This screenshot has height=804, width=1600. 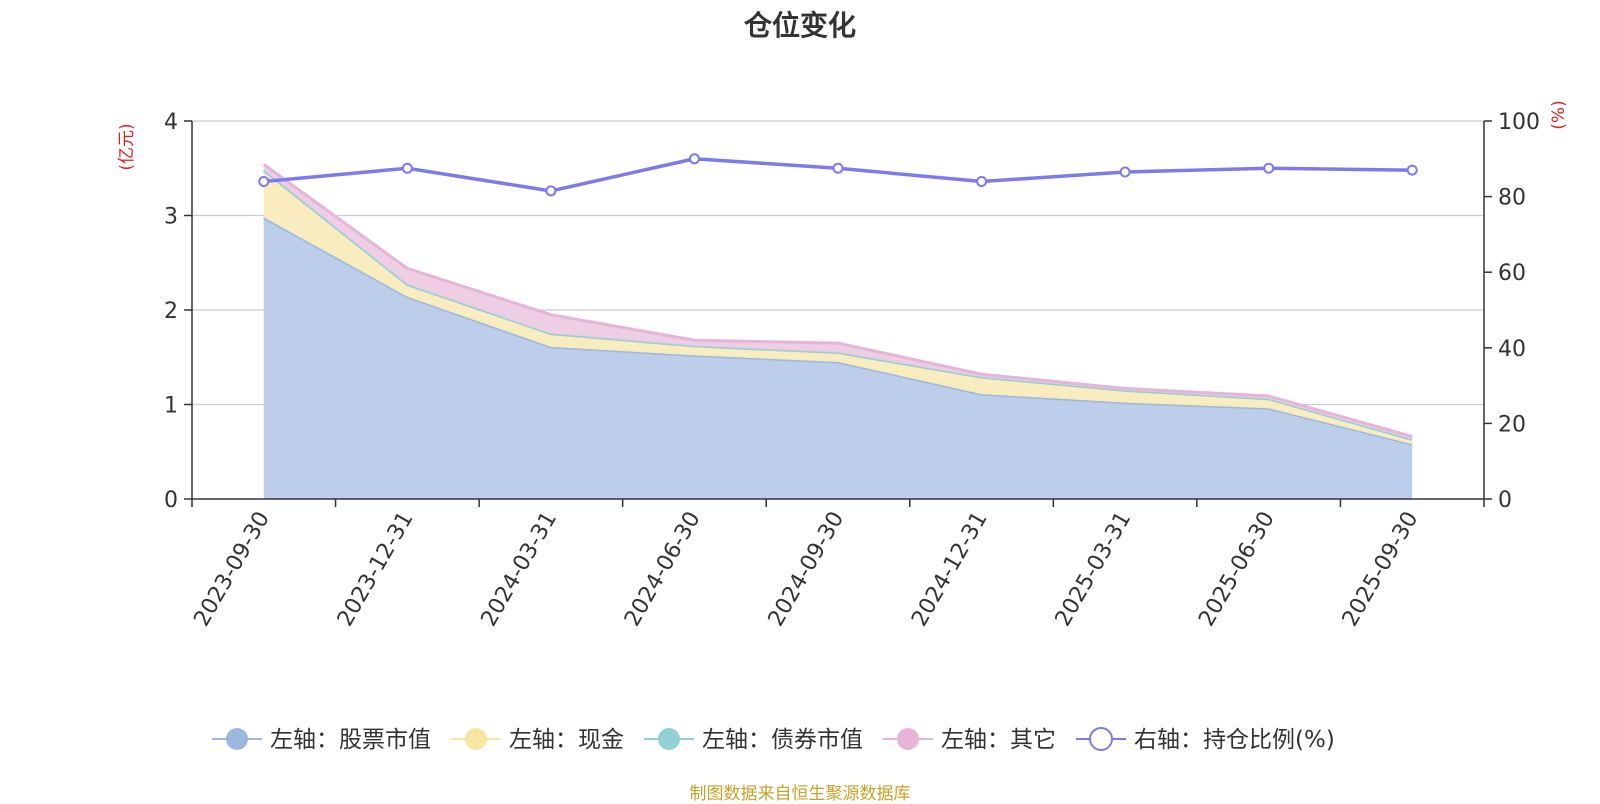 I want to click on left-tick-label: 0, so click(x=171, y=500).